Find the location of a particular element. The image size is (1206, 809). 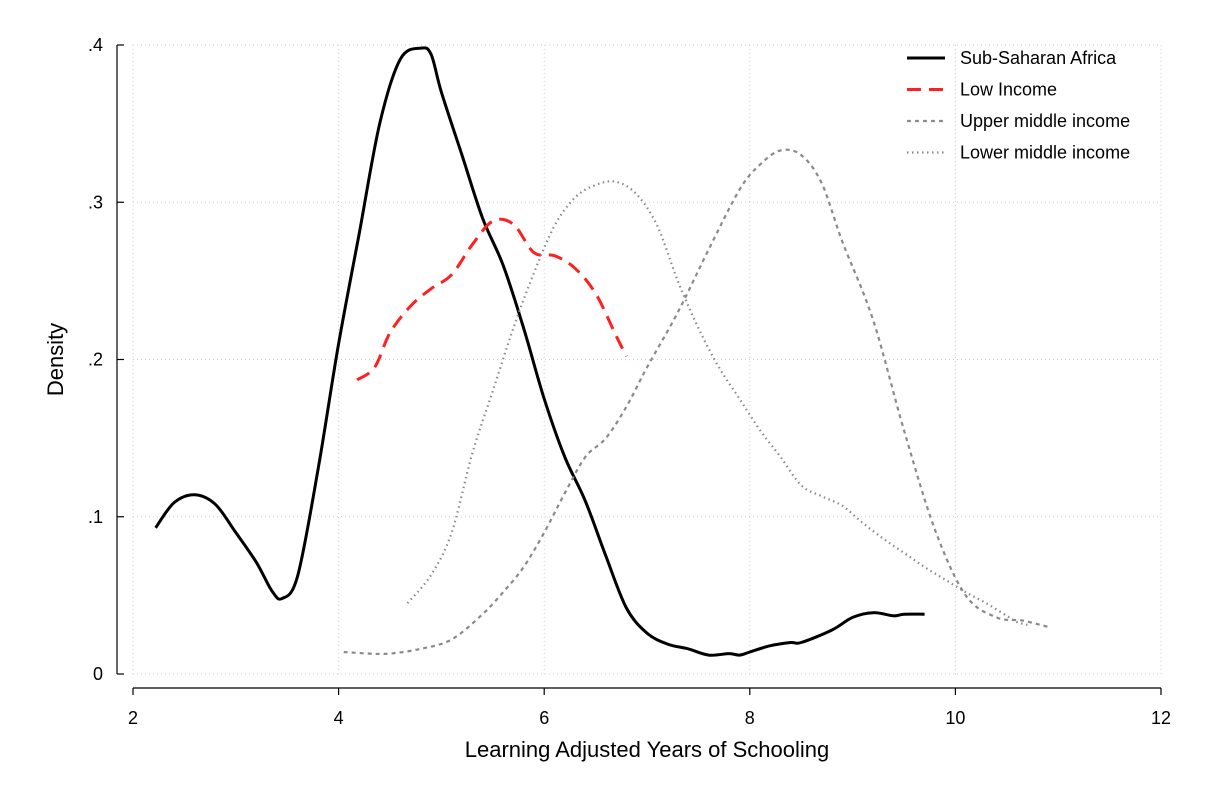

x-tick-label: 6 is located at coordinates (544, 718).